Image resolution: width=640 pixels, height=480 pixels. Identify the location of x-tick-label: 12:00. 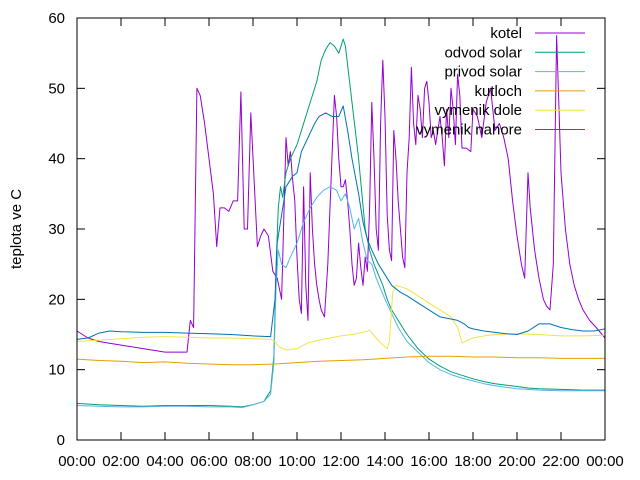
(341, 461).